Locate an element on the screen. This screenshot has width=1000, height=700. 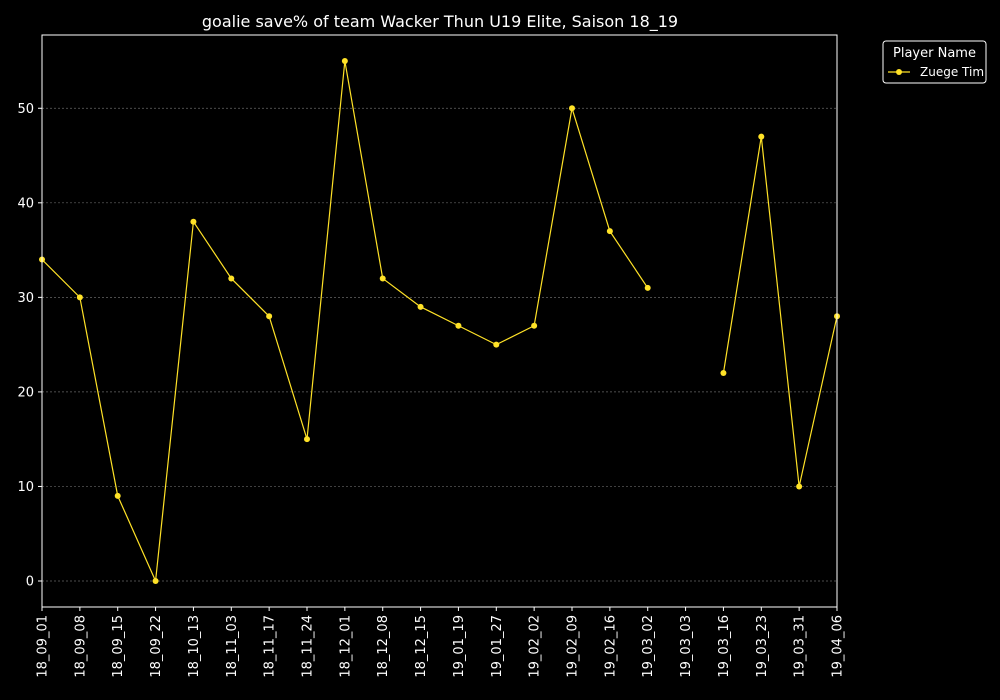
x-tick-label: 18_09_15 is located at coordinates (118, 646).